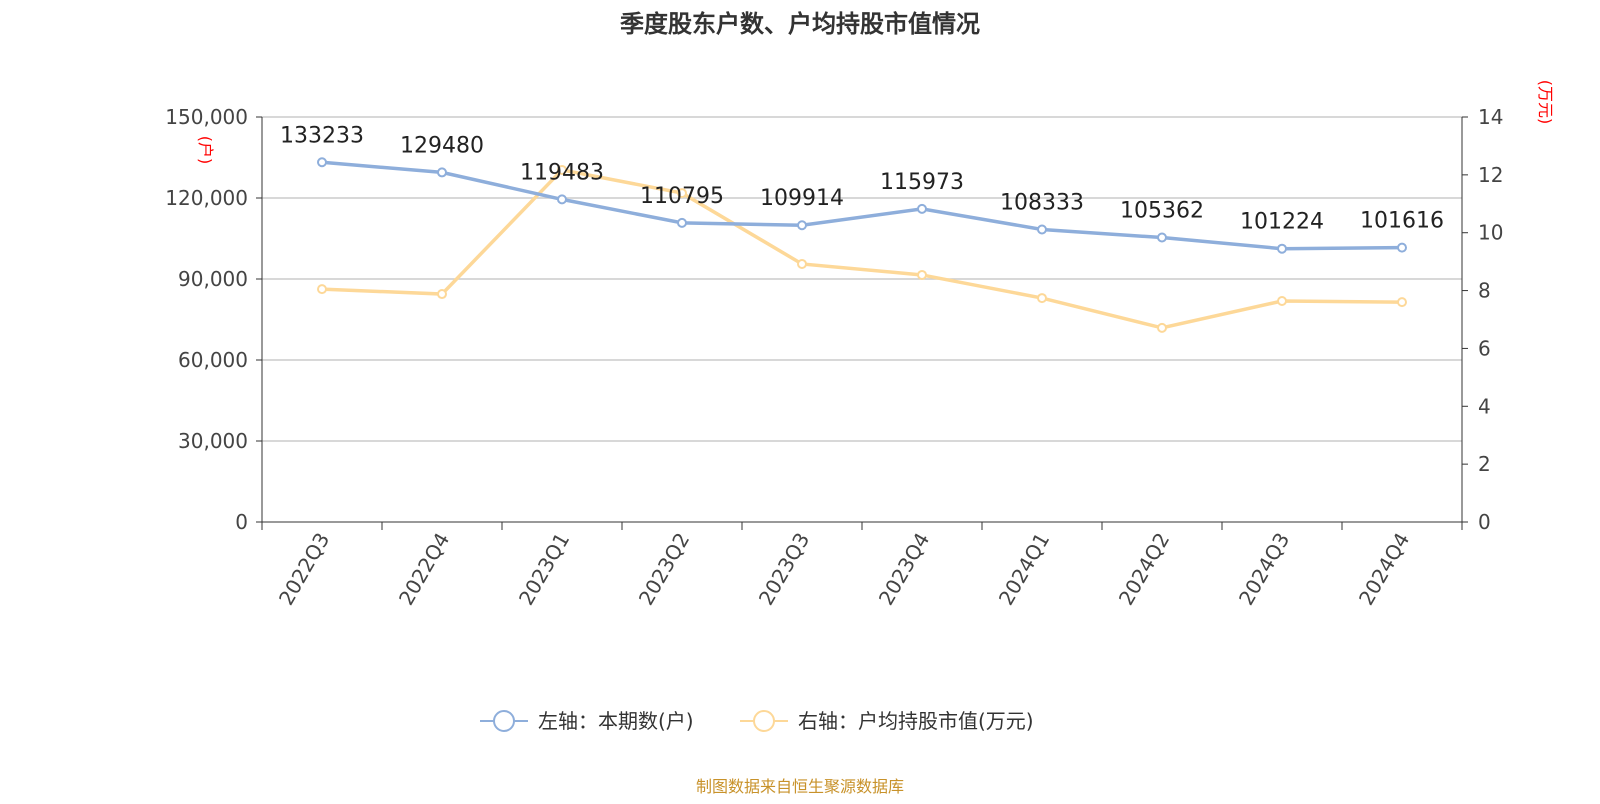  I want to click on right-tick-label: 6, so click(1484, 348).